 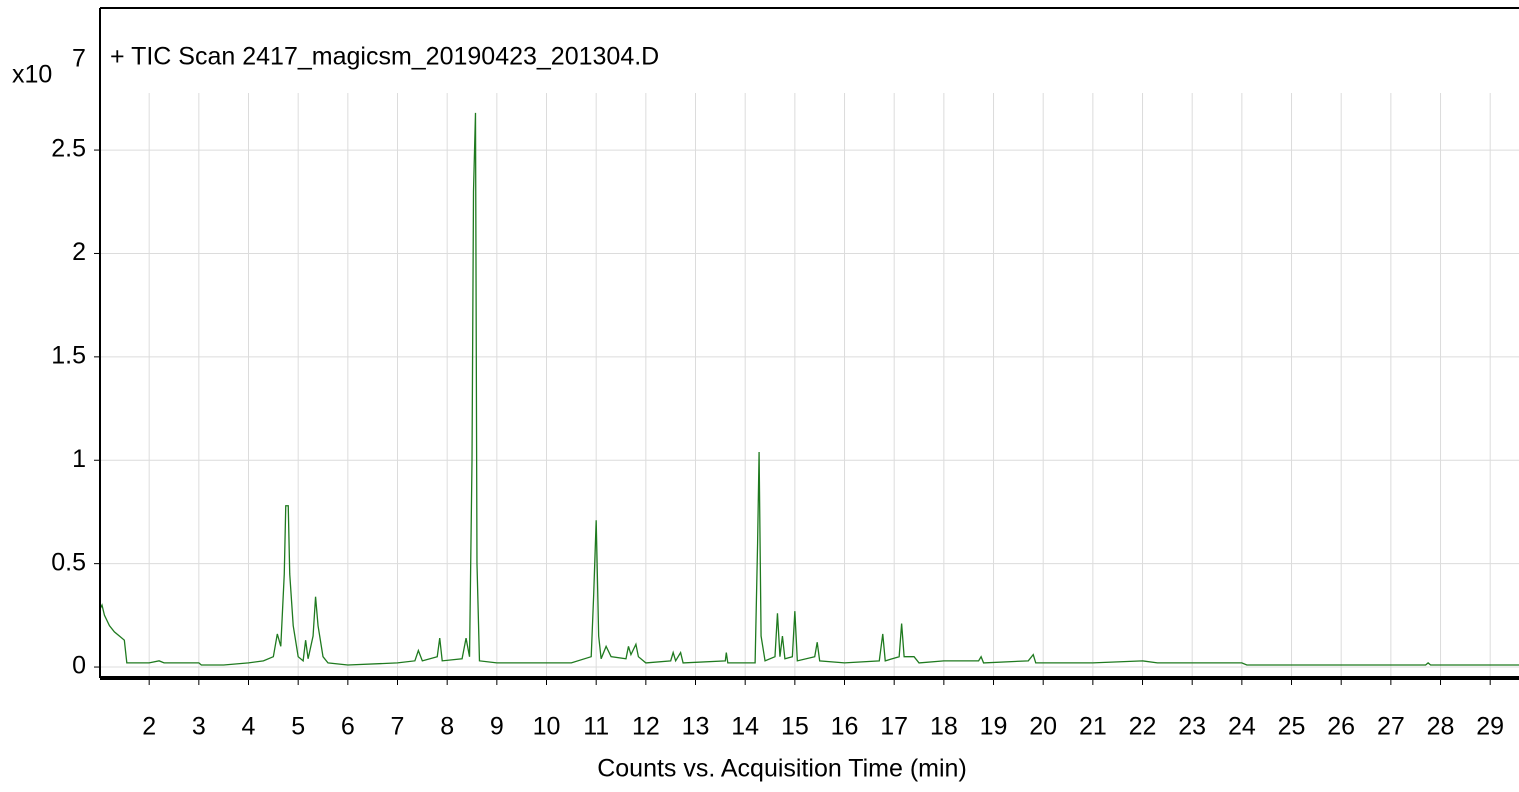 I want to click on x-tick-label: 19, so click(x=994, y=727).